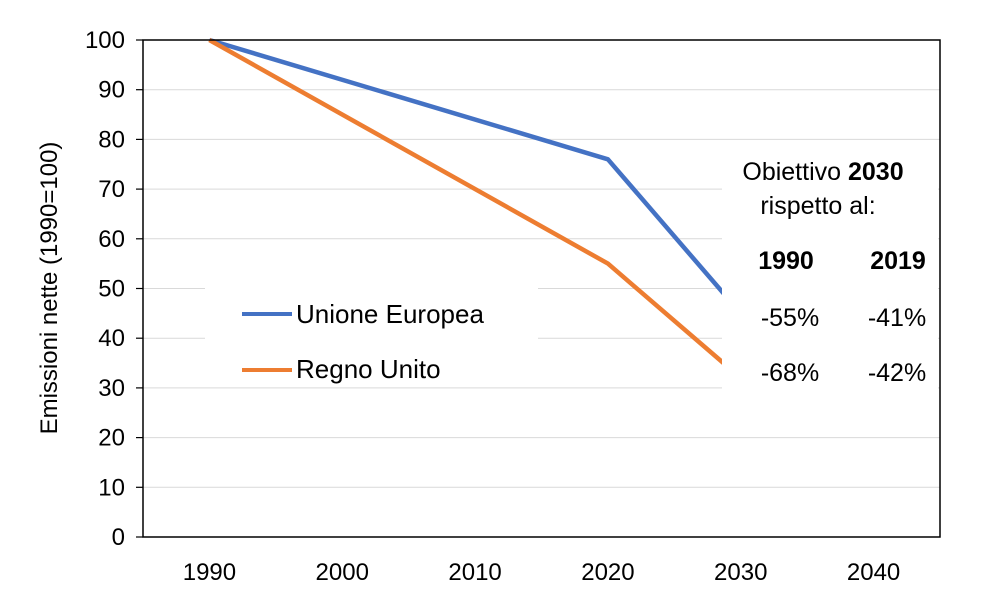  What do you see at coordinates (111, 90) in the screenshot?
I see `y-tick-label-90: 90` at bounding box center [111, 90].